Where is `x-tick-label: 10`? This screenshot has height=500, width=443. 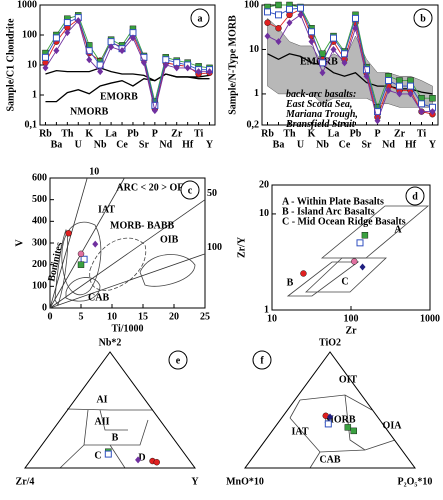
x-tick-label: 10 is located at coordinates (112, 316).